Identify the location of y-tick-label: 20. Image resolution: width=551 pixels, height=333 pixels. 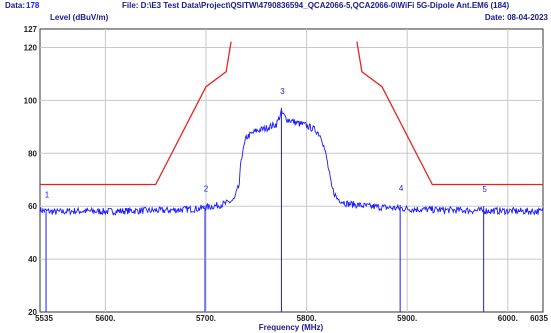
(32, 312).